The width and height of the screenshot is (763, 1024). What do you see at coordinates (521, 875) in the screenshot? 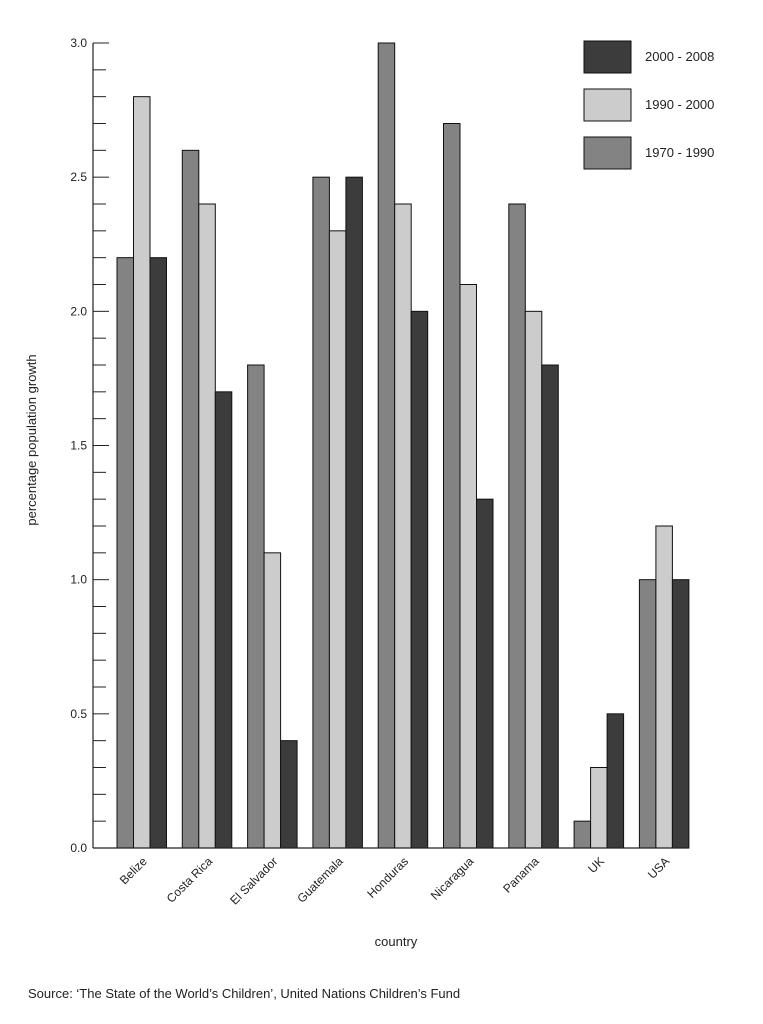
I see `x-tick-label: Panama` at bounding box center [521, 875].